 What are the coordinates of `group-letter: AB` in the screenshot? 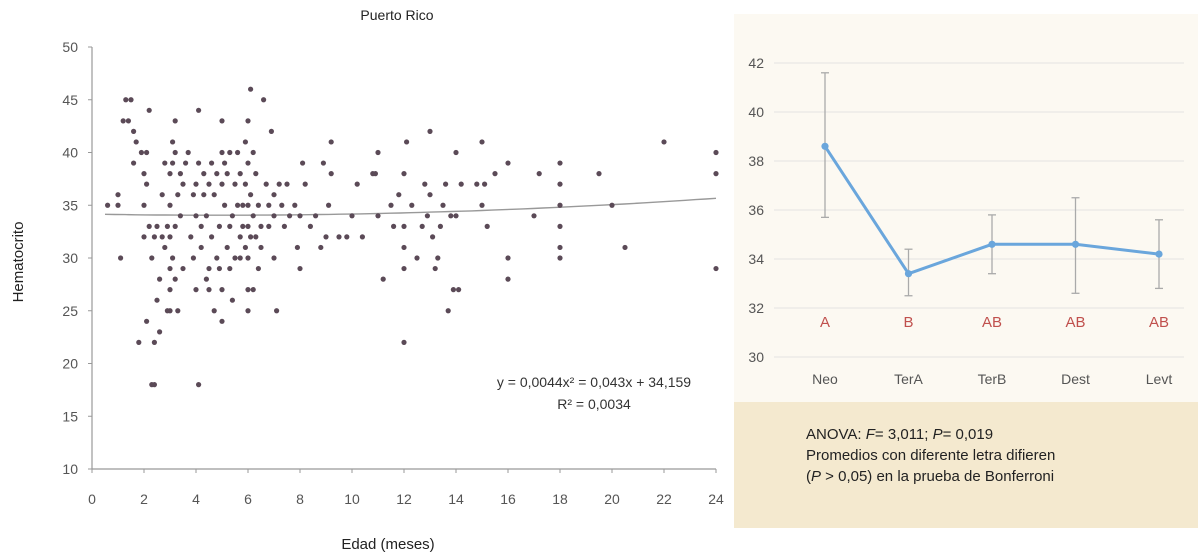 It's located at (1159, 322).